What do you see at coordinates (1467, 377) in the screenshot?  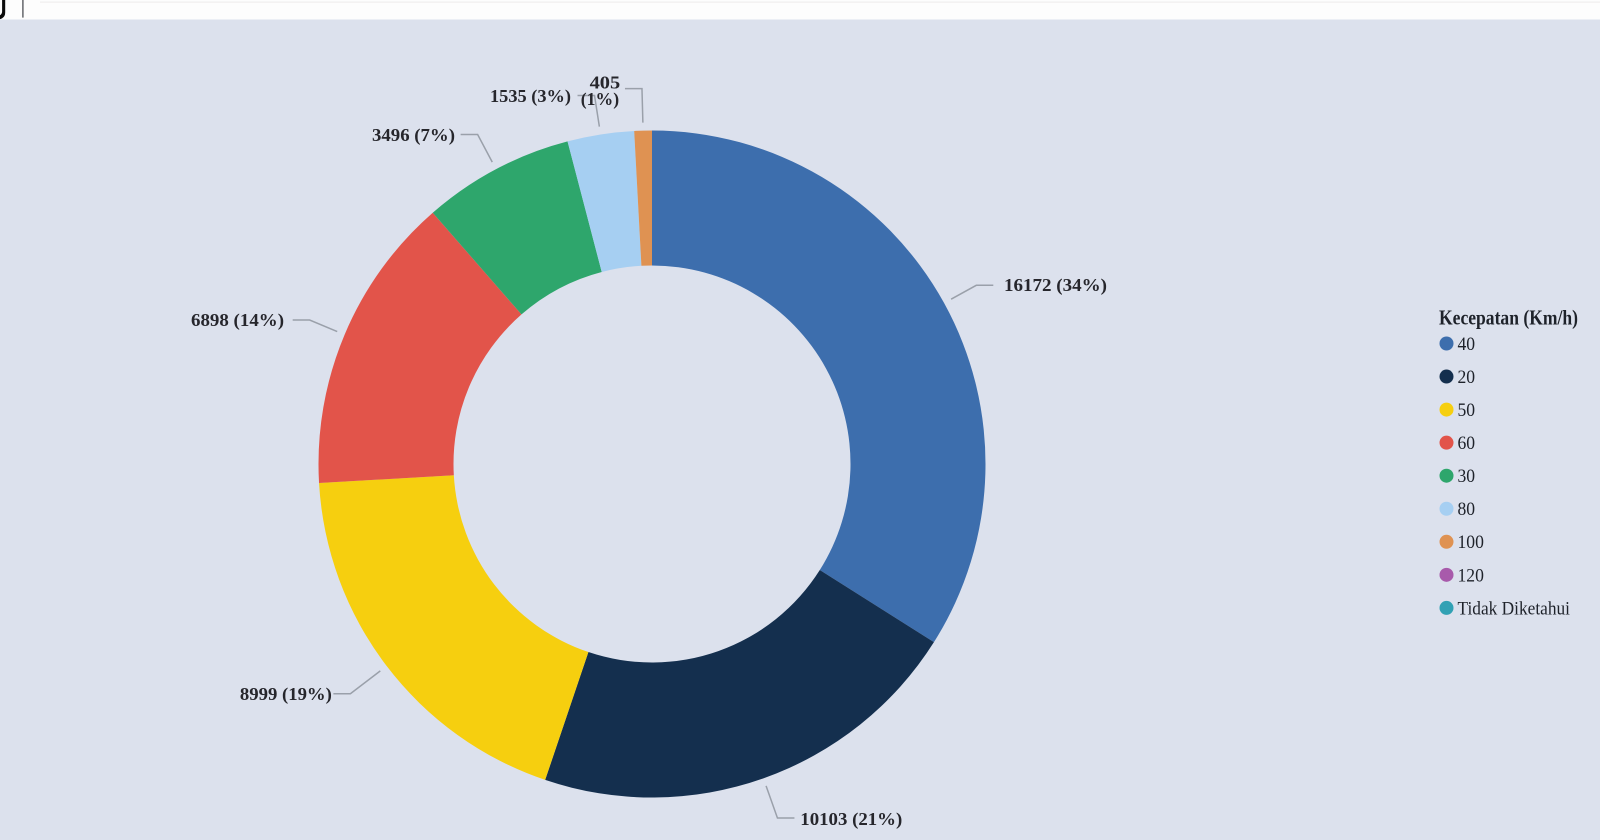 I see `svg-text: 20` at bounding box center [1467, 377].